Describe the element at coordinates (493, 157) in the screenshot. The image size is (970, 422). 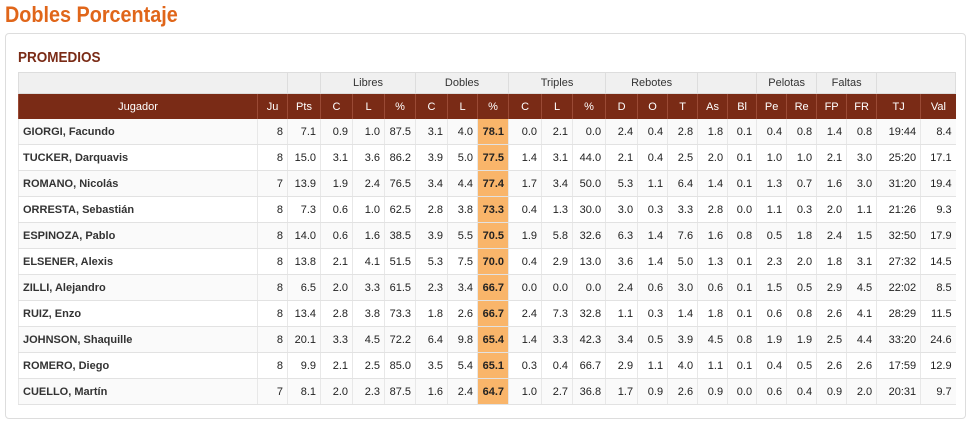
I see `stat-cell: 77.5` at that location.